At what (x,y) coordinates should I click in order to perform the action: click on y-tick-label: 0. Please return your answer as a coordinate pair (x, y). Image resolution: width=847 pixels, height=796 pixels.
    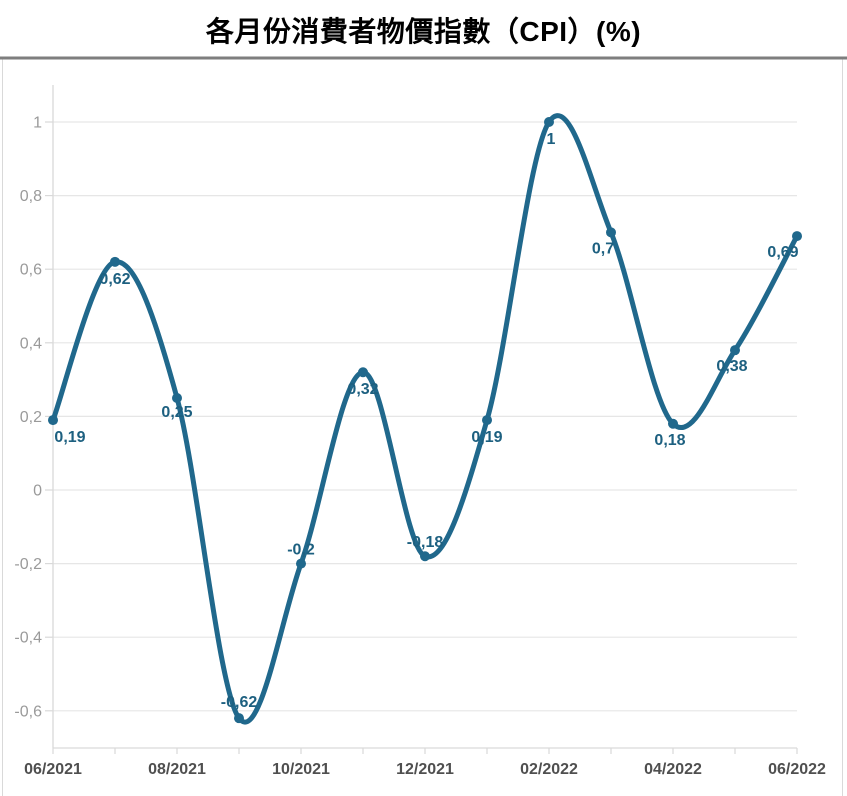
    Looking at the image, I should click on (37, 491).